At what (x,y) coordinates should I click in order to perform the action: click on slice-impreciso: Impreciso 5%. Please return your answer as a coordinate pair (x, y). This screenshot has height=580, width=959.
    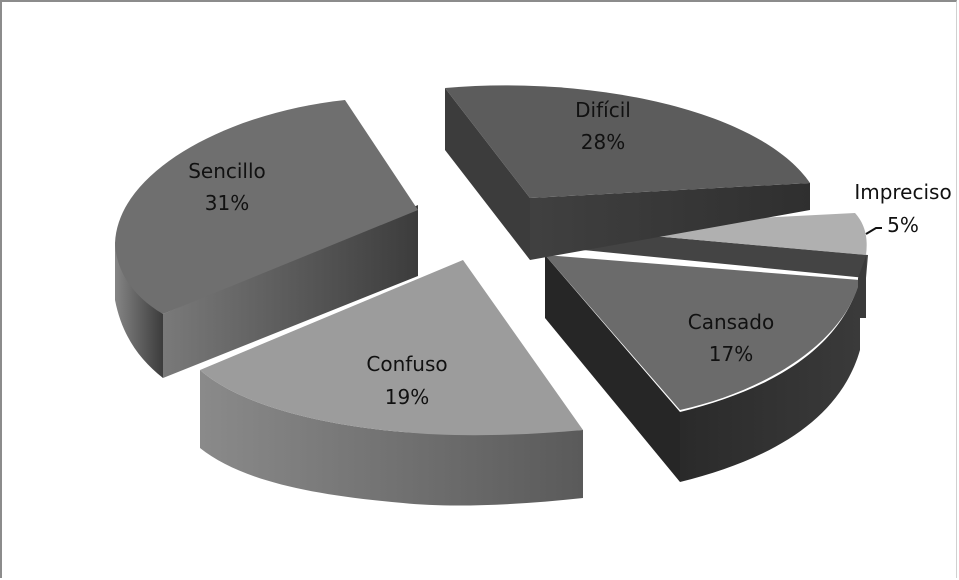
    Looking at the image, I should click on (757, 249).